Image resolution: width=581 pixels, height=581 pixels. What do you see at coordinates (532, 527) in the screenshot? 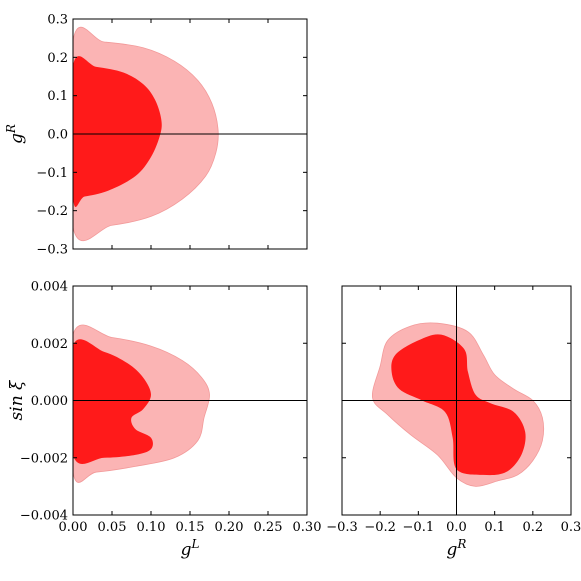
I see `x-tick-label: 0.2` at bounding box center [532, 527].